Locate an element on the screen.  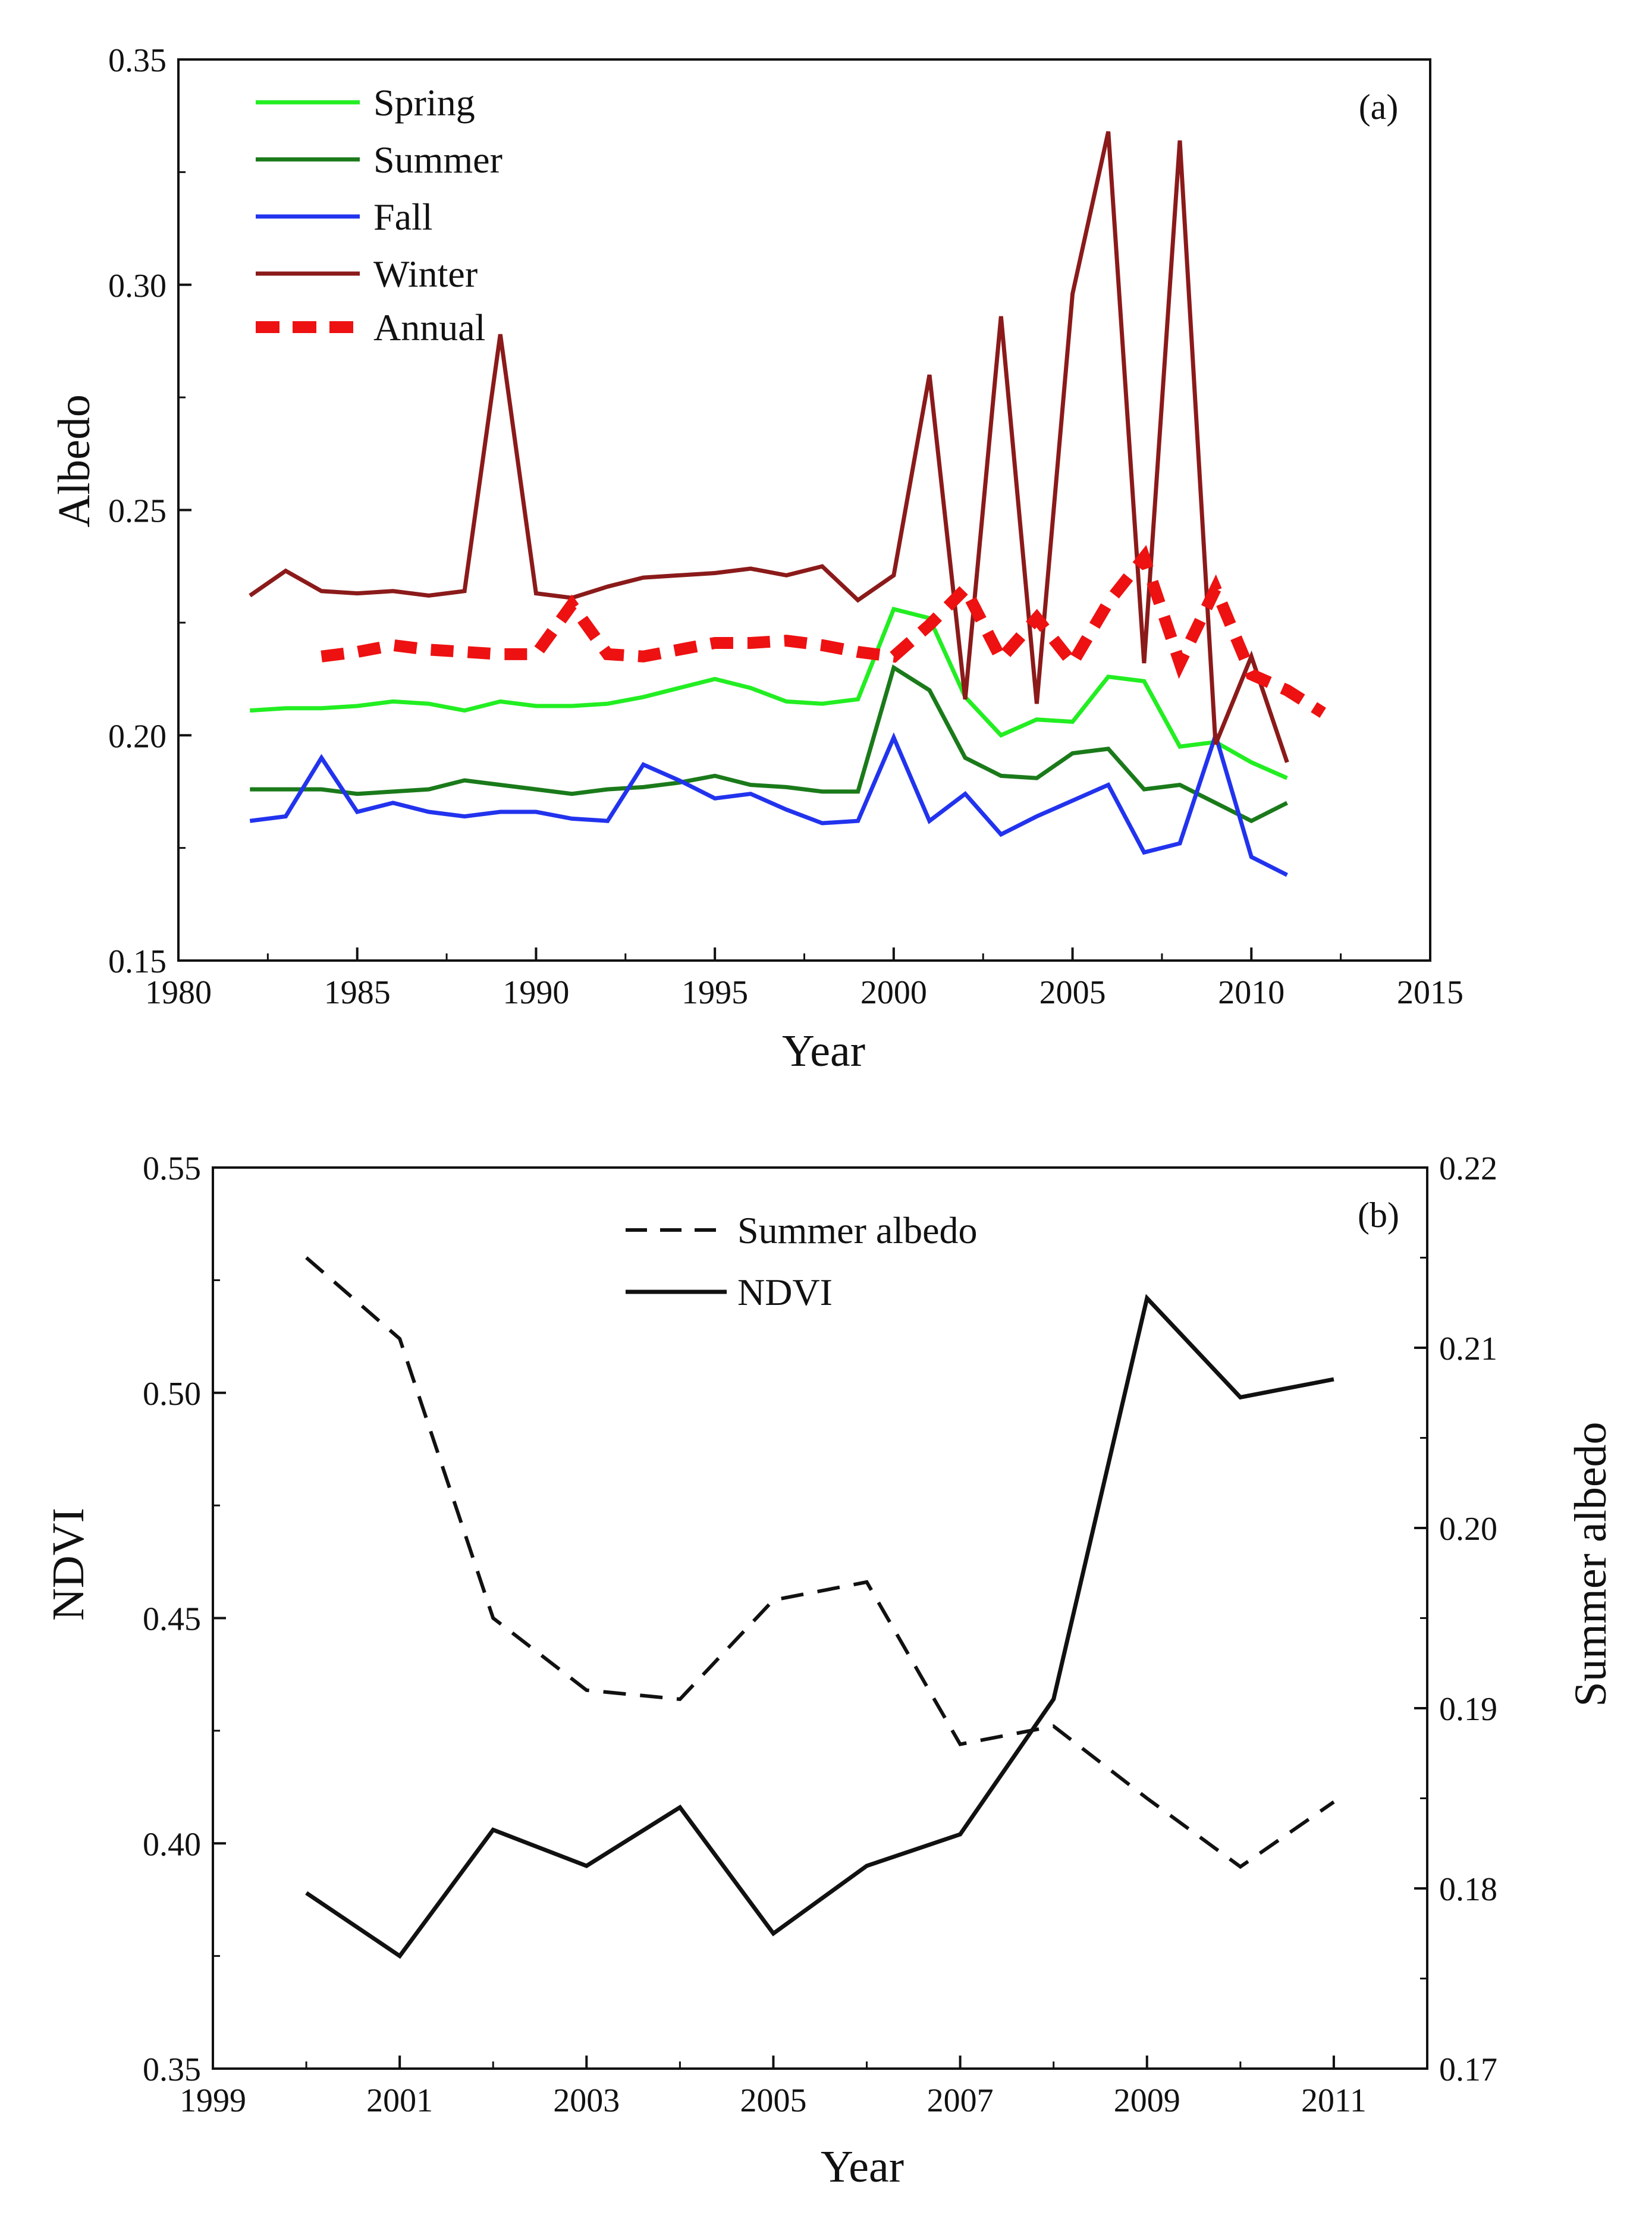
chart-b-ytick-label: 0.55 is located at coordinates (172, 1168).